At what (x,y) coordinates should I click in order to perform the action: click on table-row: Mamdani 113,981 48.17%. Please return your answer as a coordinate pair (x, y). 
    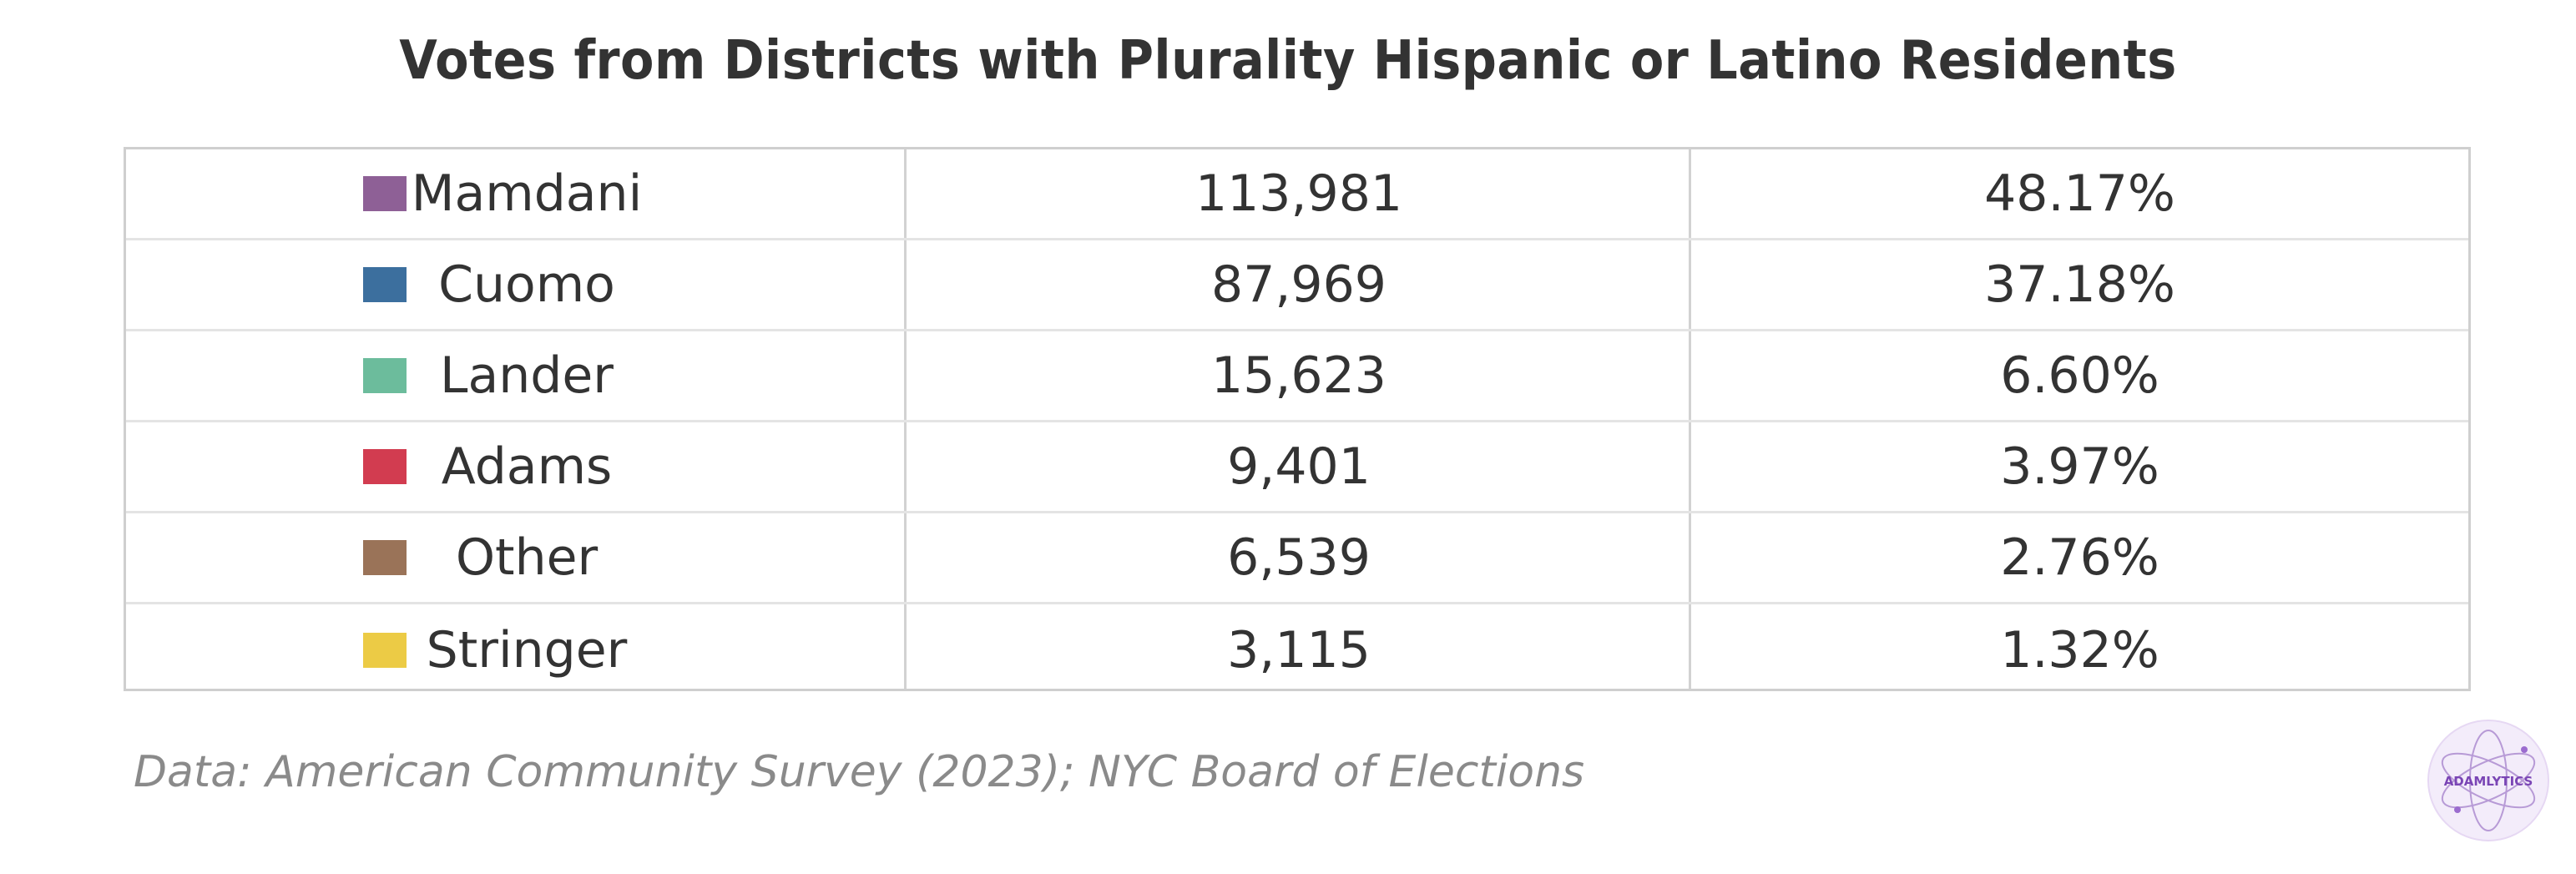
    Looking at the image, I should click on (1297, 195).